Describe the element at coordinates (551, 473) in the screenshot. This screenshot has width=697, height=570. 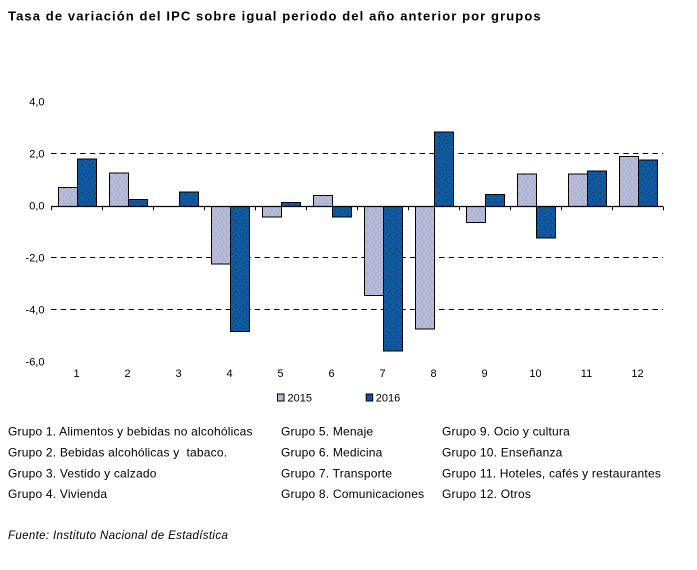
I see `svg-text:Grupo 11. Hoteles, cafés y res: Grupo 11. Hoteles, cafés y restaurantes` at that location.